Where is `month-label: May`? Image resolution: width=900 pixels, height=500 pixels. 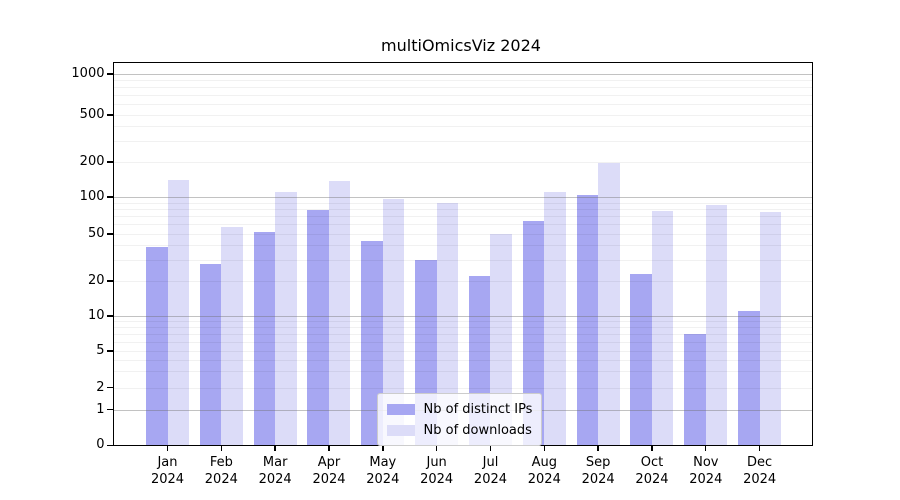
month-label: May is located at coordinates (383, 463).